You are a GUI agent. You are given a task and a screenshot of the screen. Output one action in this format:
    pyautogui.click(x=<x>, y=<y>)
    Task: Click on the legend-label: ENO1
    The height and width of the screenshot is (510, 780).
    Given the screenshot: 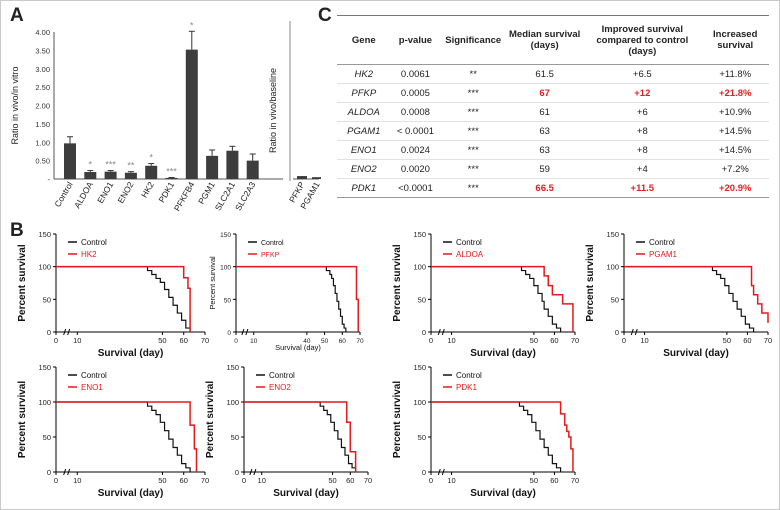 What is the action you would take?
    pyautogui.click(x=92, y=387)
    